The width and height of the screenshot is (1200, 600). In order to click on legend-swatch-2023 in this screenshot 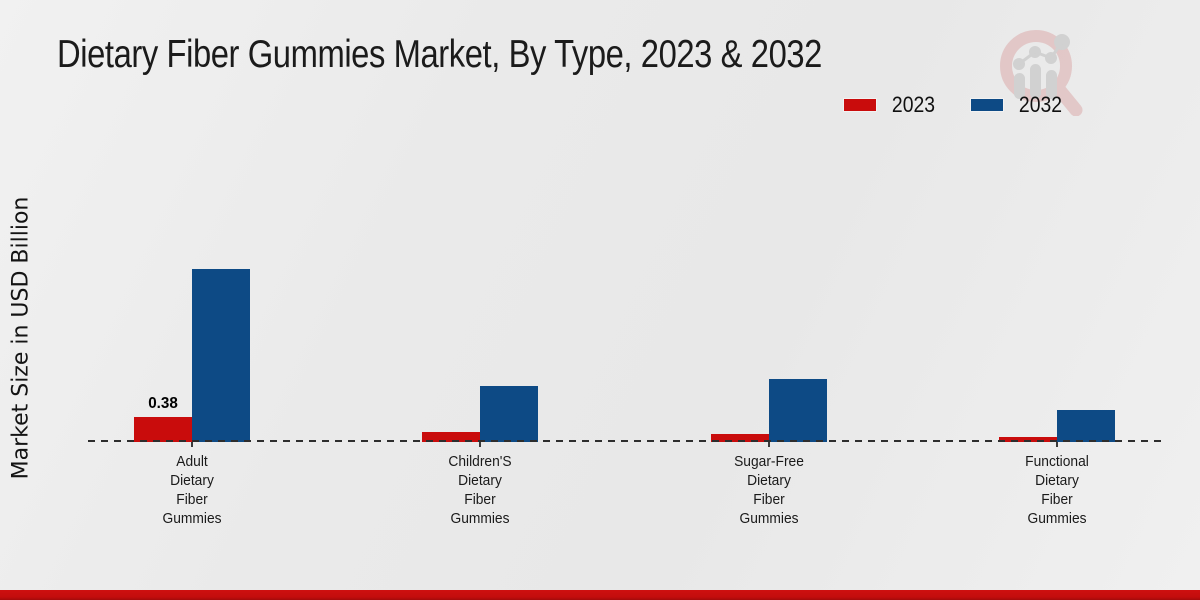, I will do `click(860, 105)`.